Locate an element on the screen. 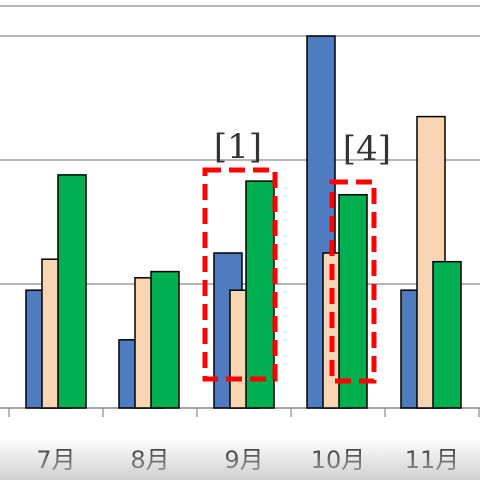 The image size is (480, 480). bar-series3-10月 is located at coordinates (353, 301).